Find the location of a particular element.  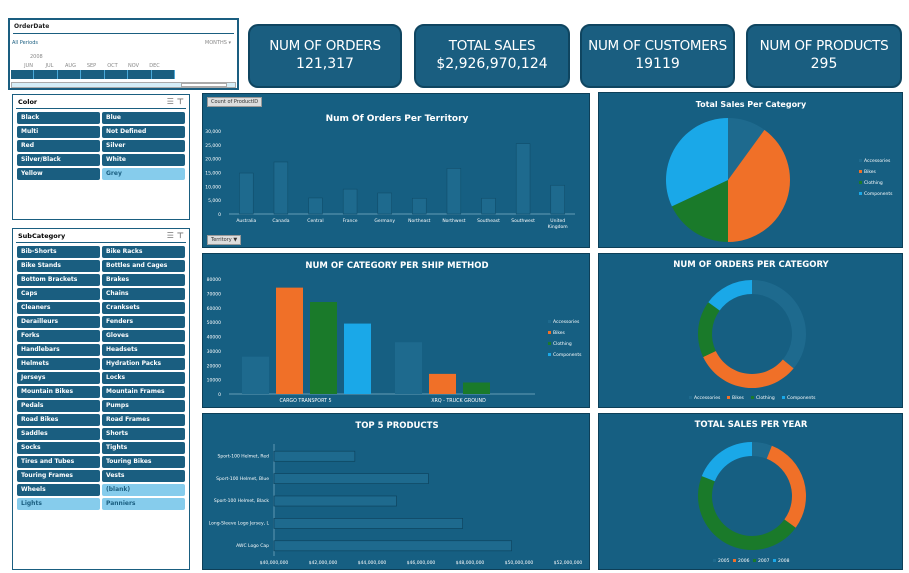

slicer-item: Touring Bikes is located at coordinates (143, 462).